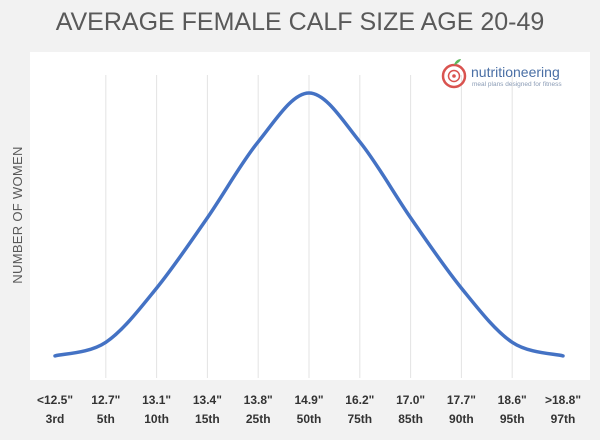 This screenshot has height=440, width=600. What do you see at coordinates (359, 419) in the screenshot?
I see `x-tick-percentile: 75th` at bounding box center [359, 419].